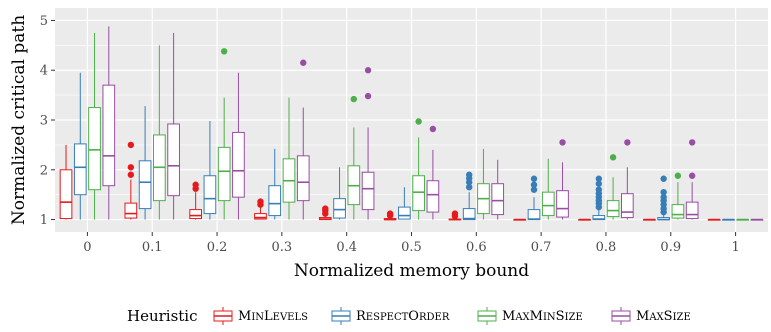 The height and width of the screenshot is (332, 771). I want to click on box-MaxSize-0.1, so click(173, 126).